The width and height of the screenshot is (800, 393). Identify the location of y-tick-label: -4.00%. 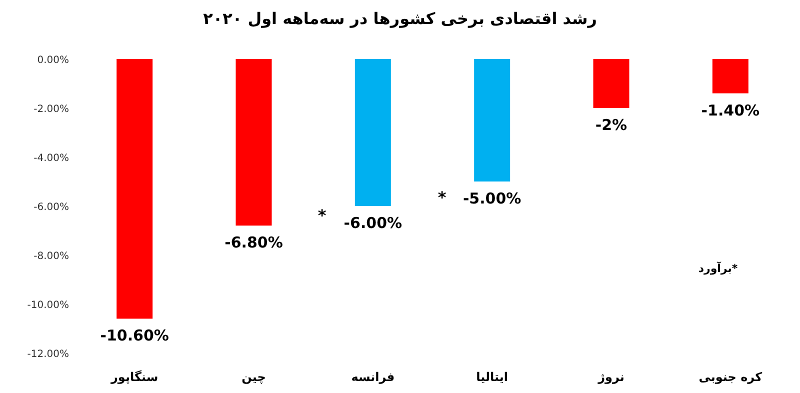
(51, 158).